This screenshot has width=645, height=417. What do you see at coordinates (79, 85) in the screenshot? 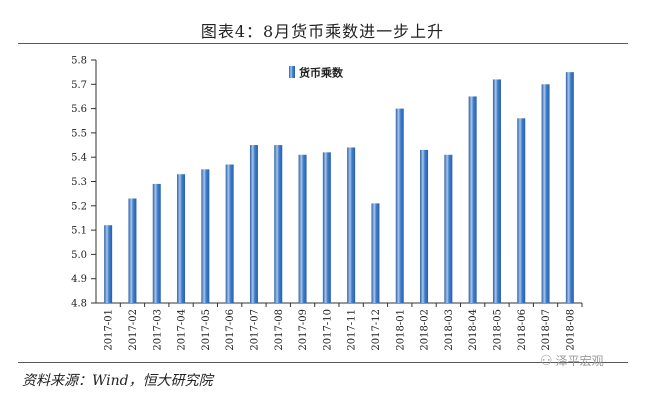
I see `y-tick-label: 5.7` at bounding box center [79, 85].